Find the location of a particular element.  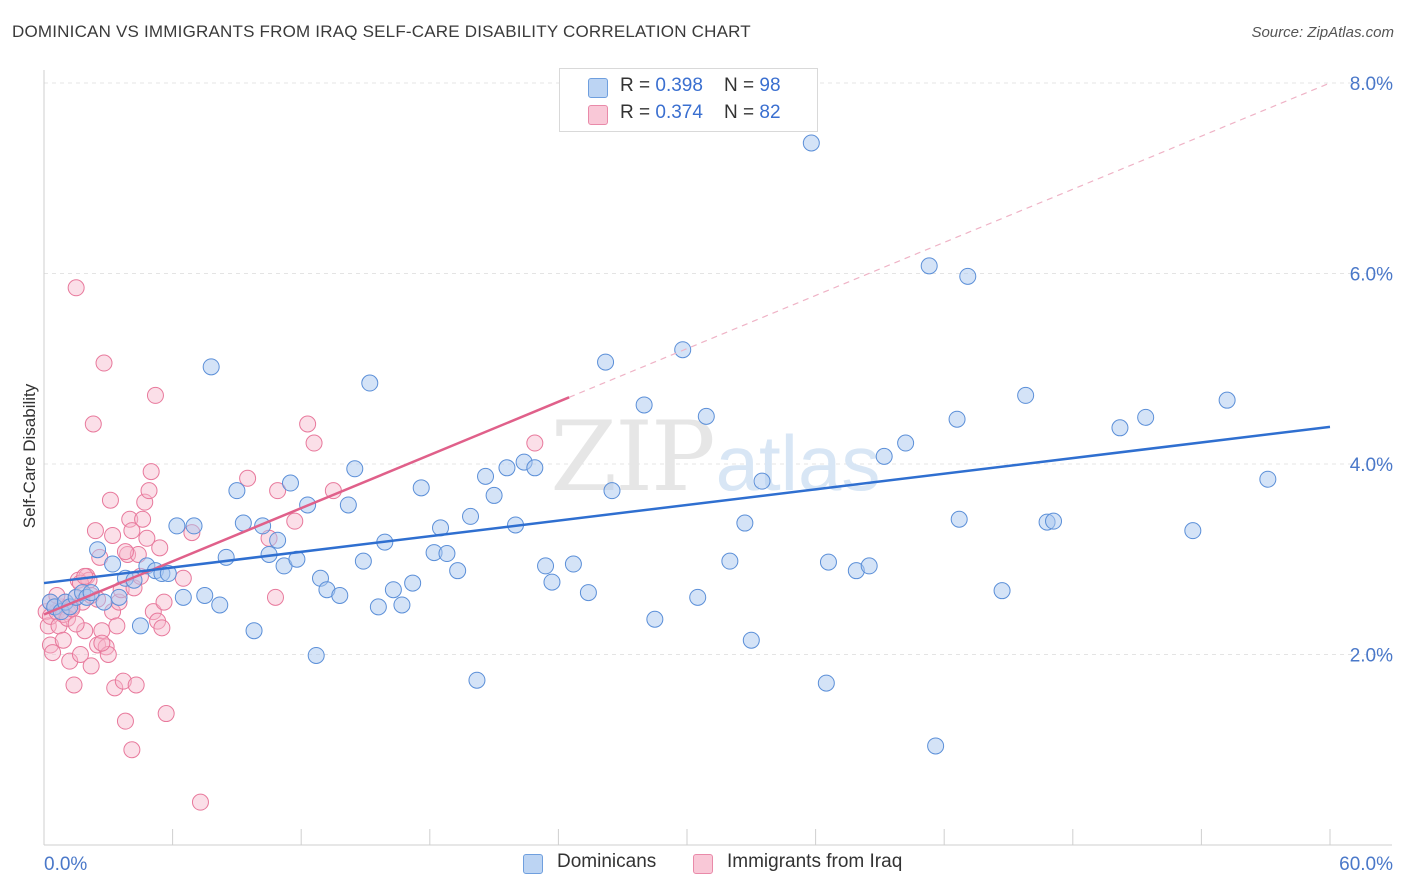

iraq-trend-line is located at coordinates (306, 506).